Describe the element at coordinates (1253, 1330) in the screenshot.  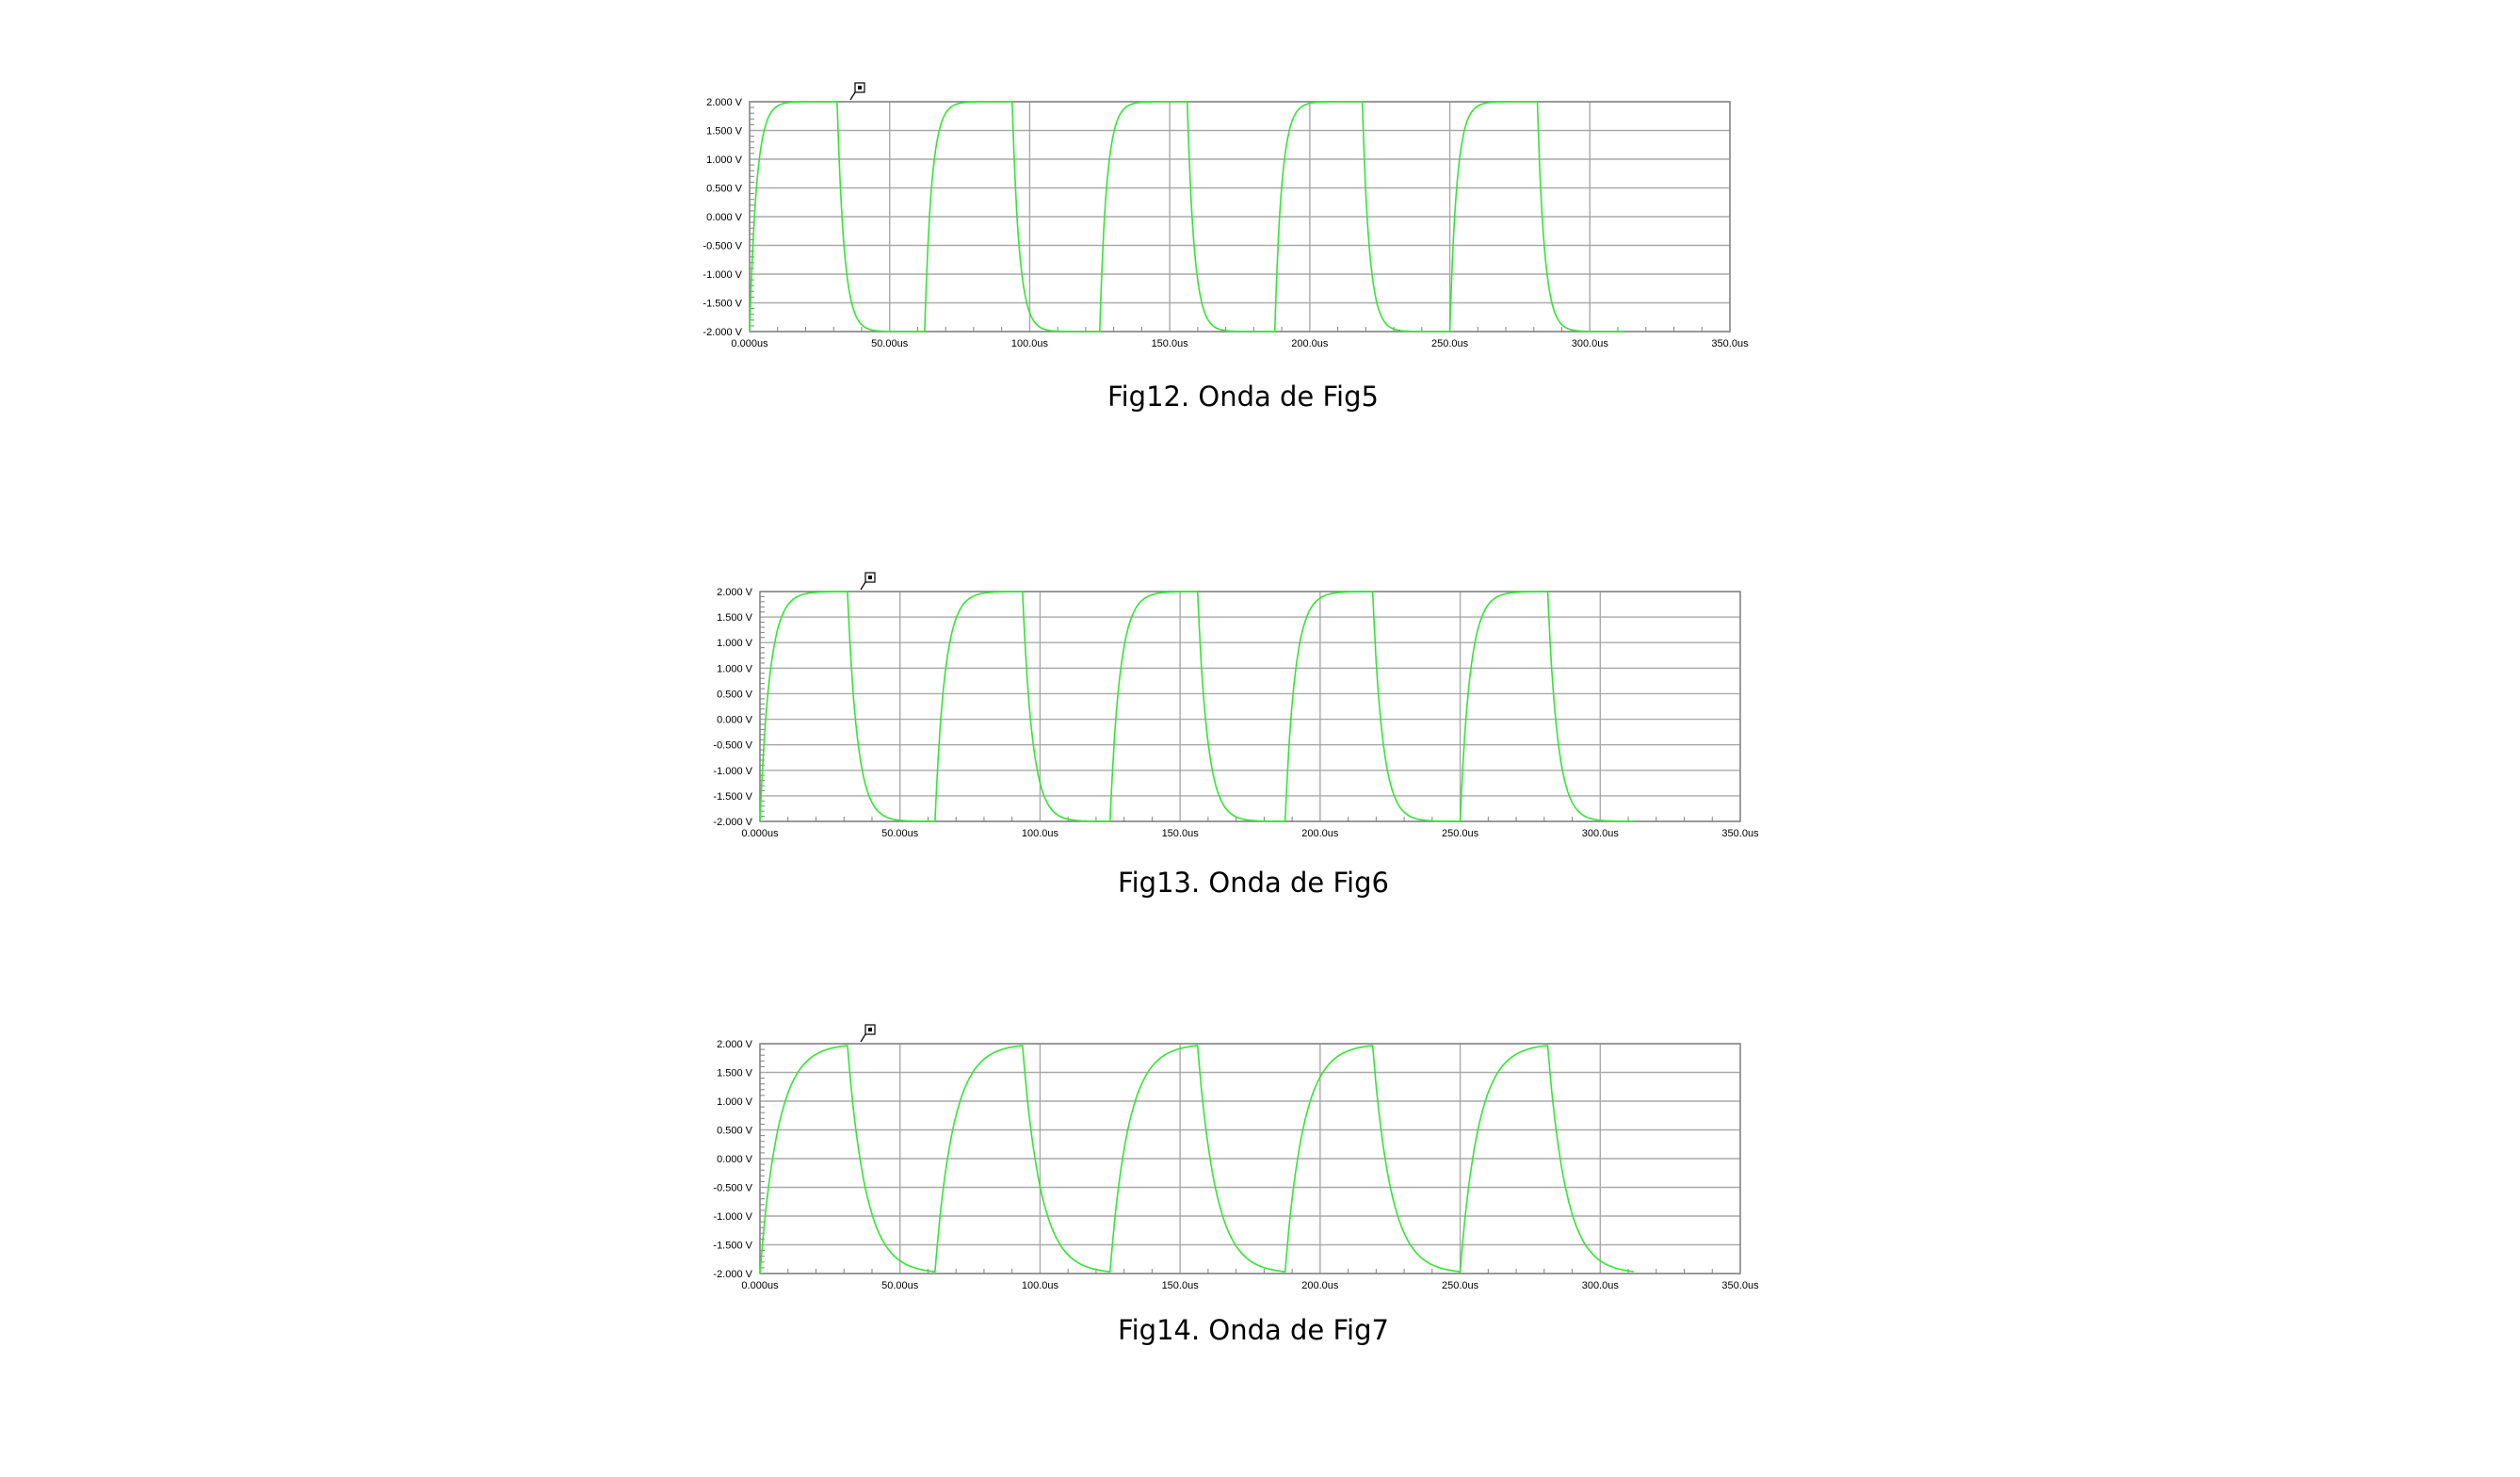
I see `figure-caption: Fig14. Onda de Fig7` at that location.